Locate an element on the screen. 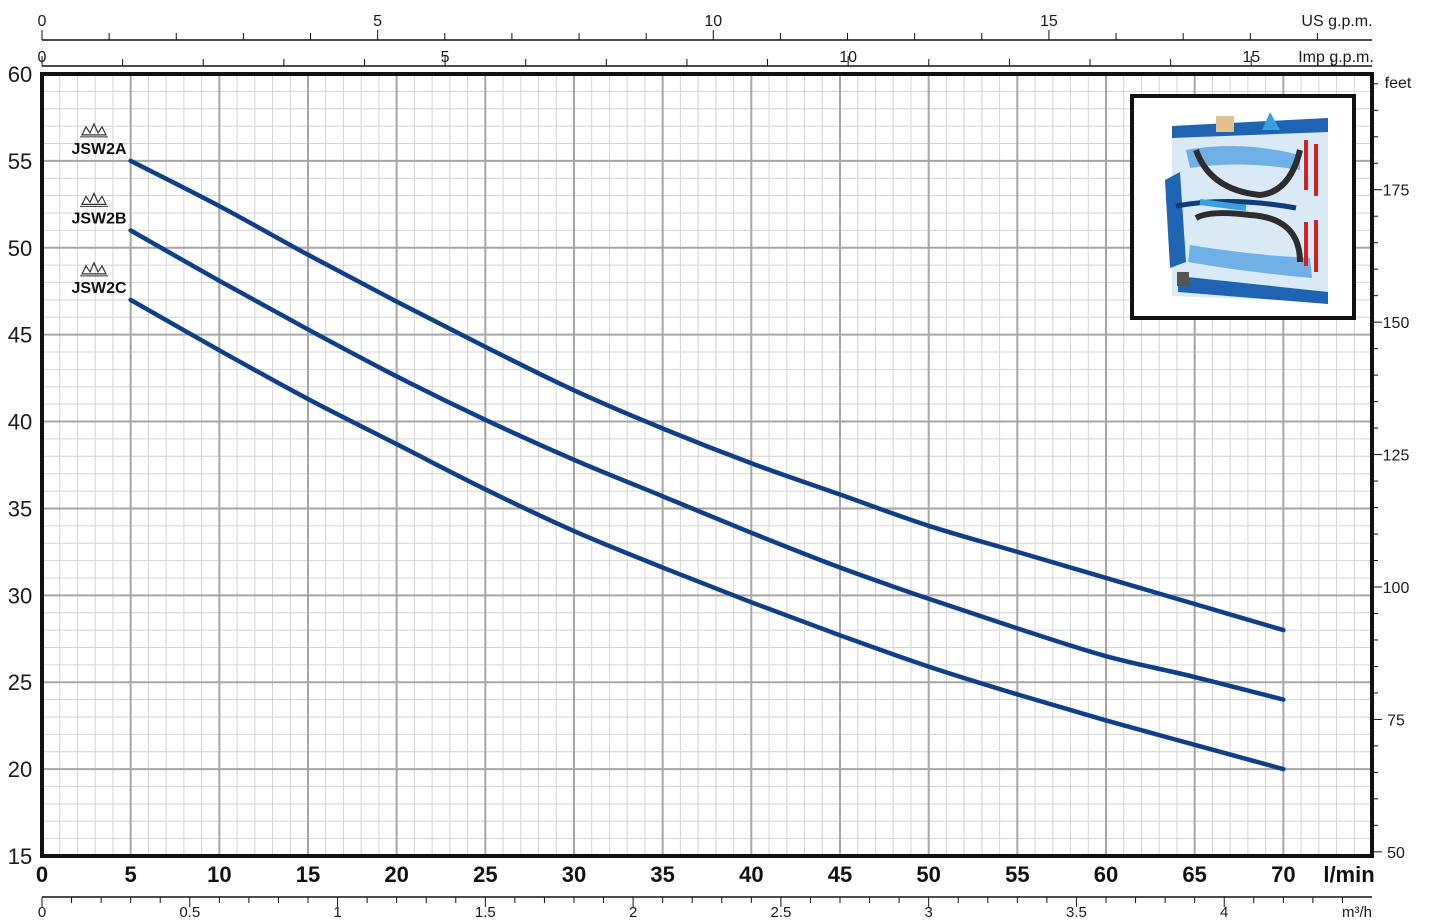  y-tick-label: 20 is located at coordinates (20, 769).